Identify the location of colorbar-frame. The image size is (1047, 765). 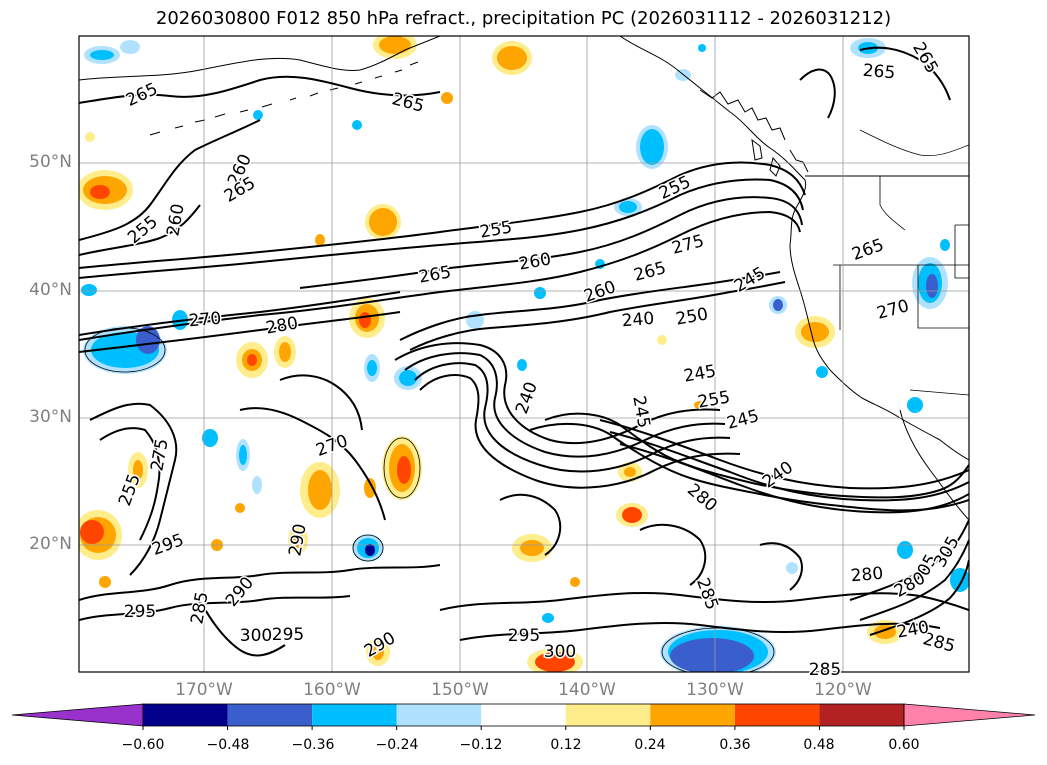
(523, 715).